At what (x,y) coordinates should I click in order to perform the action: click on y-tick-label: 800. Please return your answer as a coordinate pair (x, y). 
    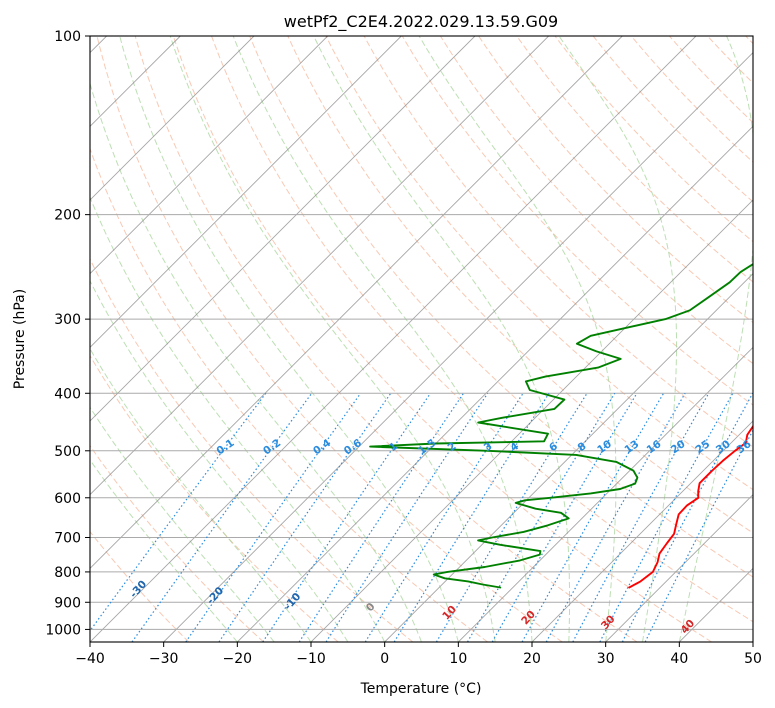
    Looking at the image, I should click on (67, 573).